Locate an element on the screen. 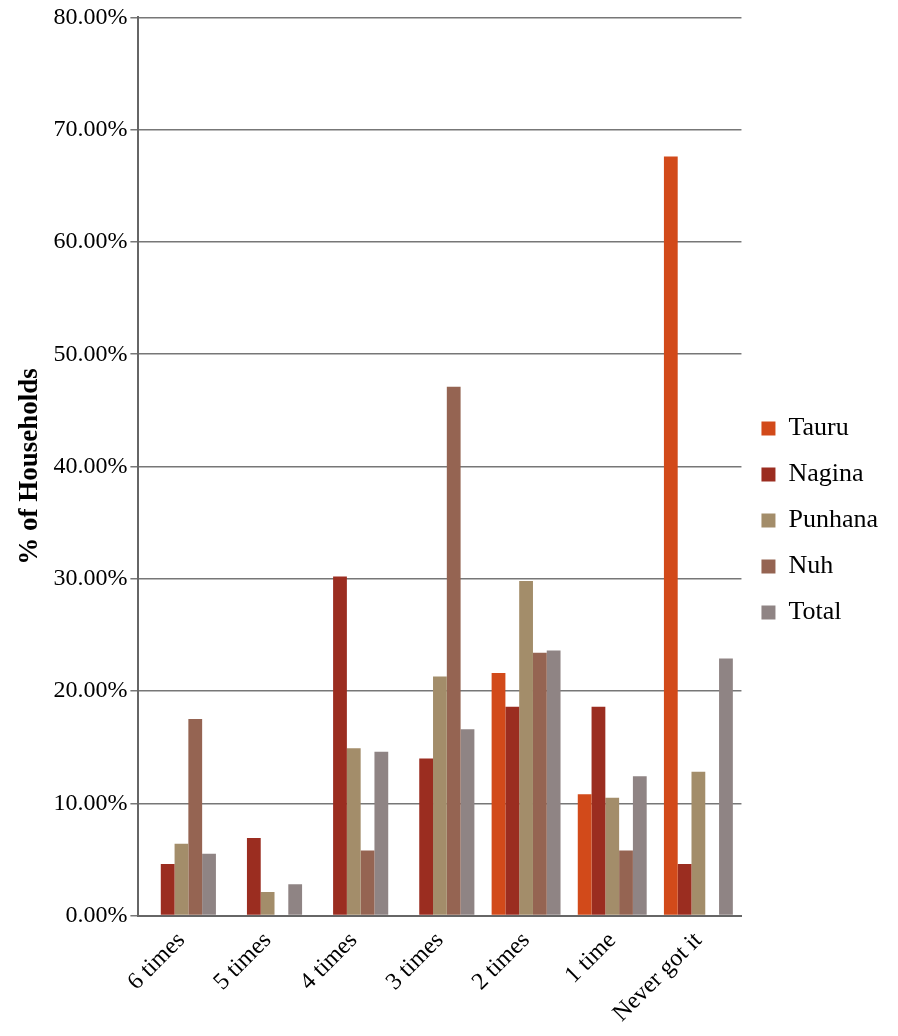 The height and width of the screenshot is (1036, 898). legend-label: Total is located at coordinates (815, 611).